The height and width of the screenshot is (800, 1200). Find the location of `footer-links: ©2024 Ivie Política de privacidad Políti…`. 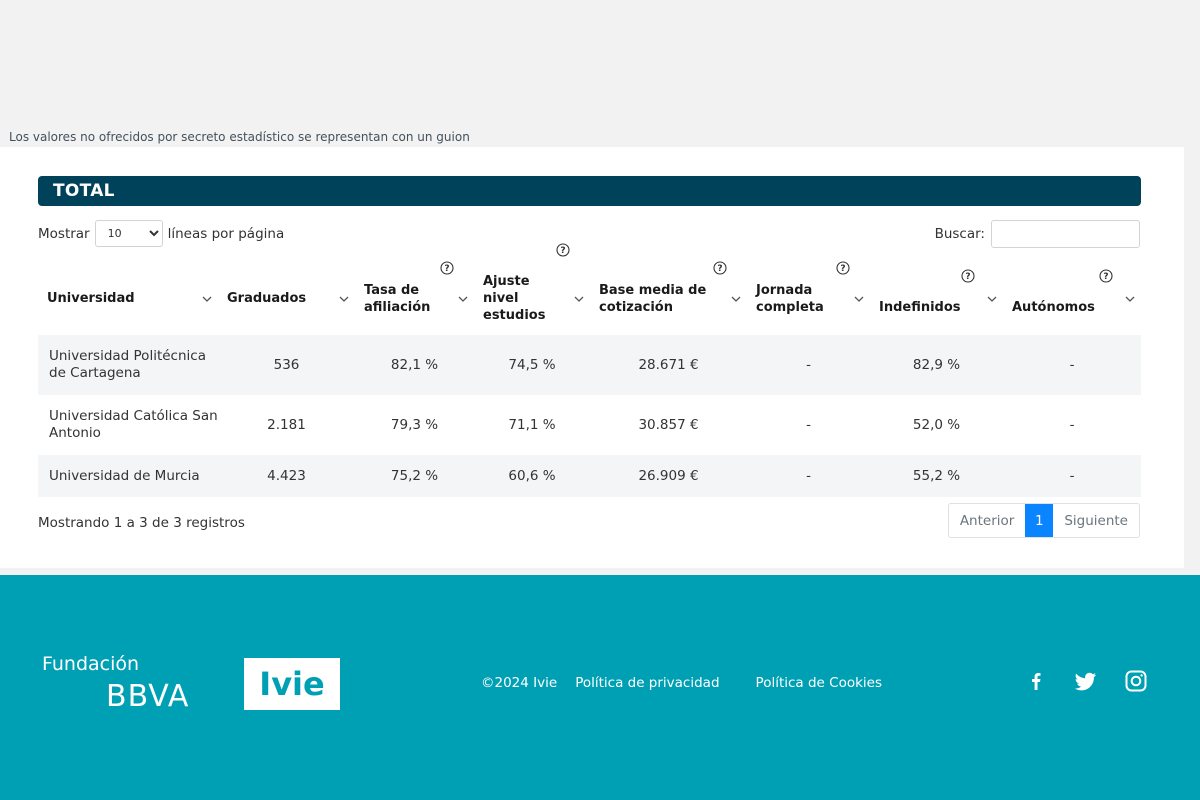

footer-links: ©2024 Ivie Política de privacidad Políti… is located at coordinates (690, 683).